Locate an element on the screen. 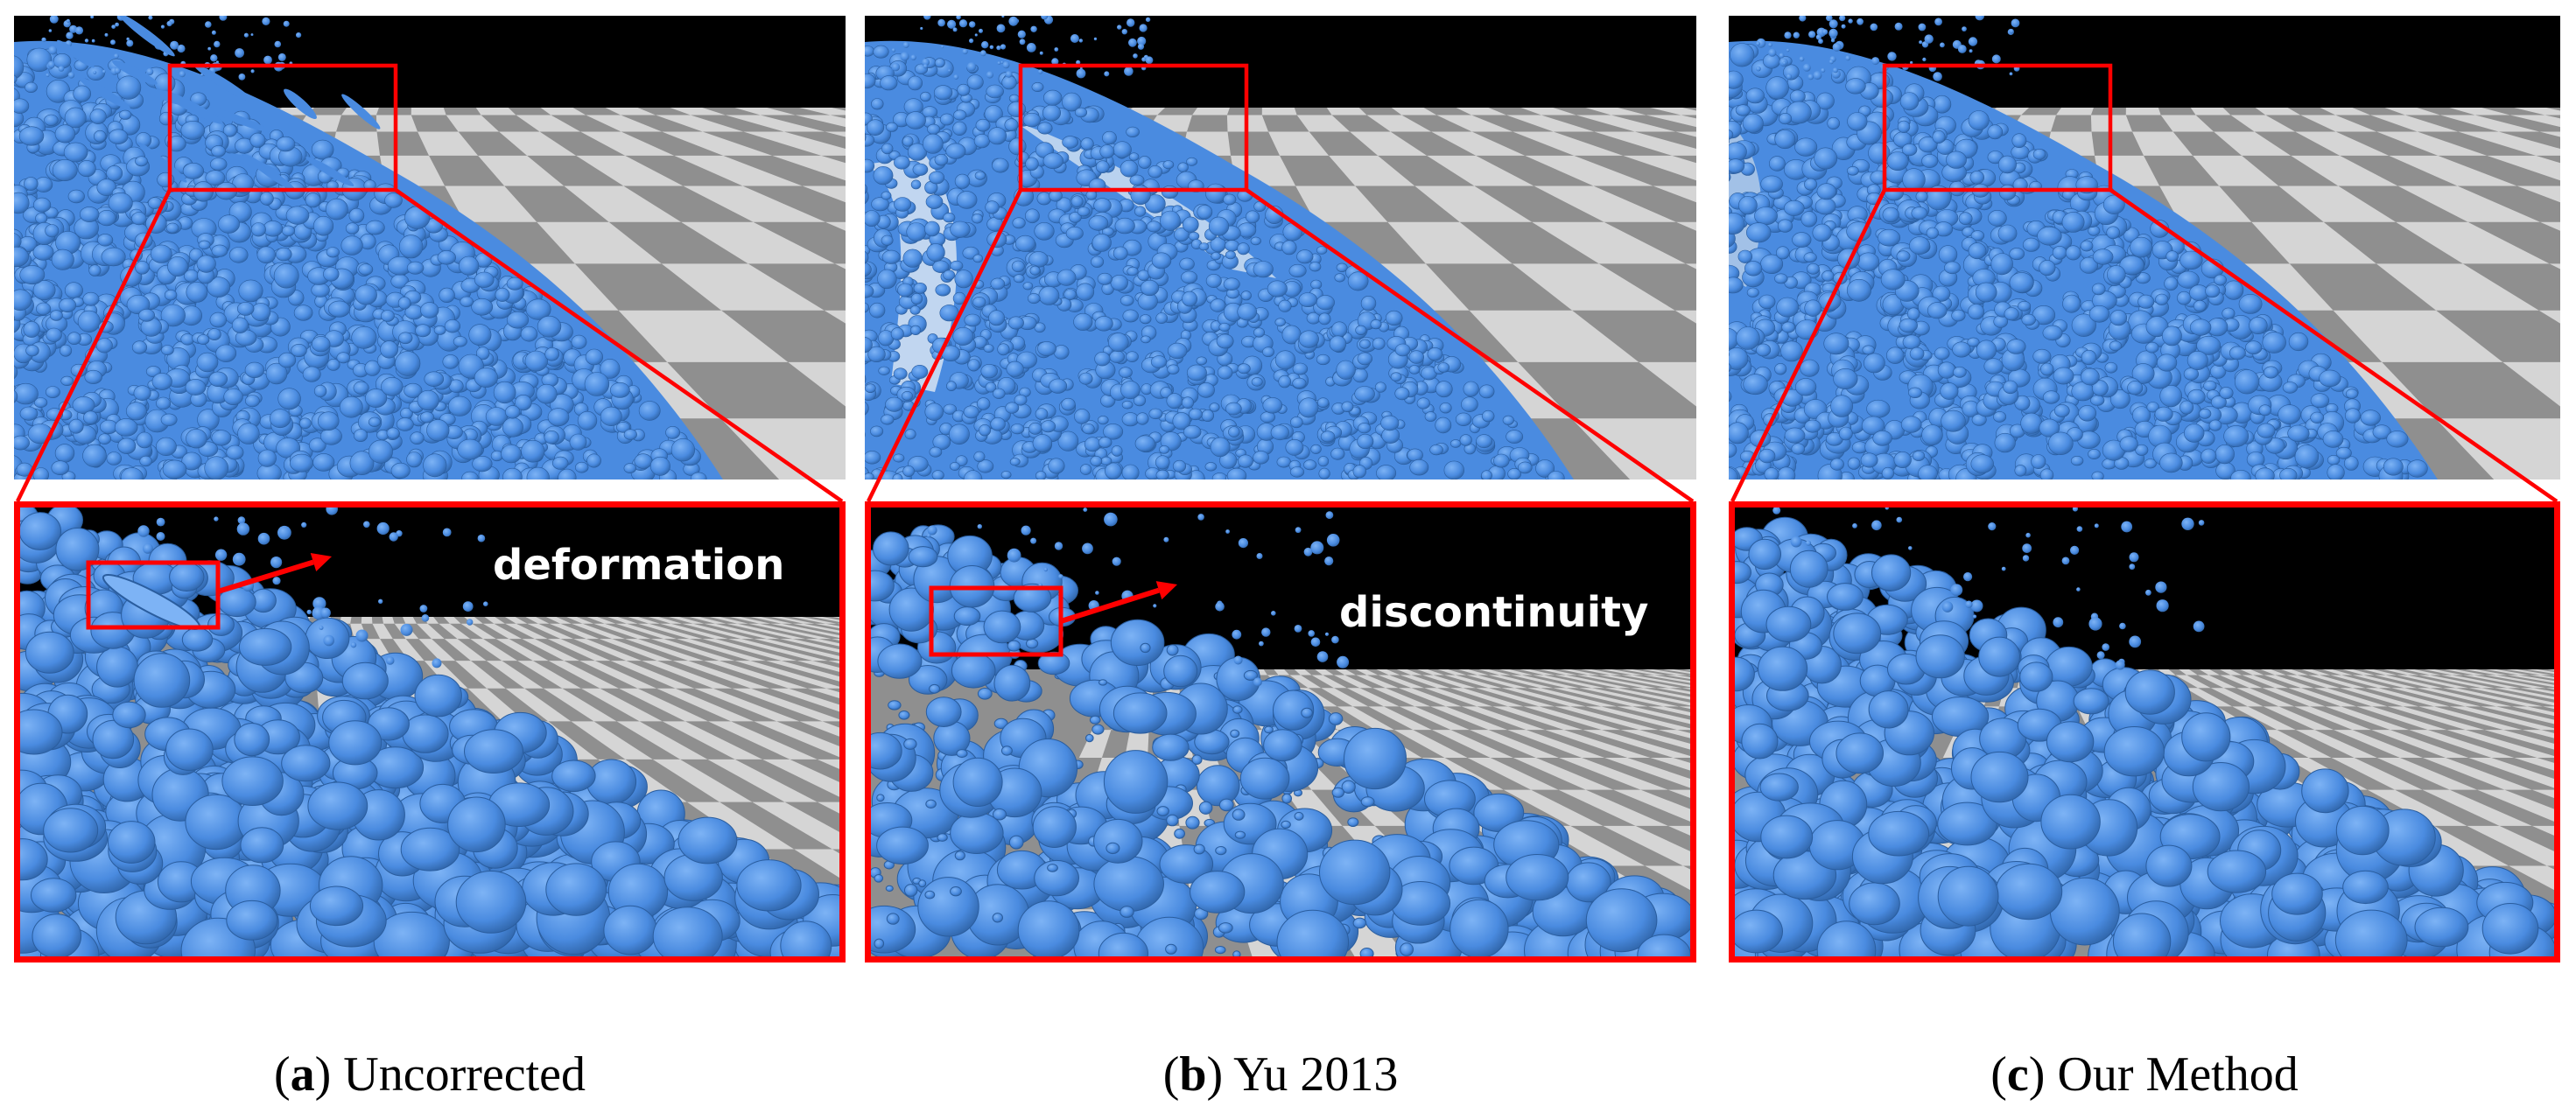  zoom-a-svg is located at coordinates (429, 732).